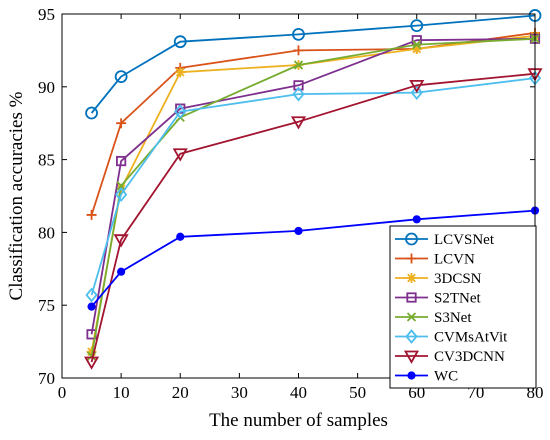 The width and height of the screenshot is (550, 440). I want to click on legend-box, so click(463, 307).